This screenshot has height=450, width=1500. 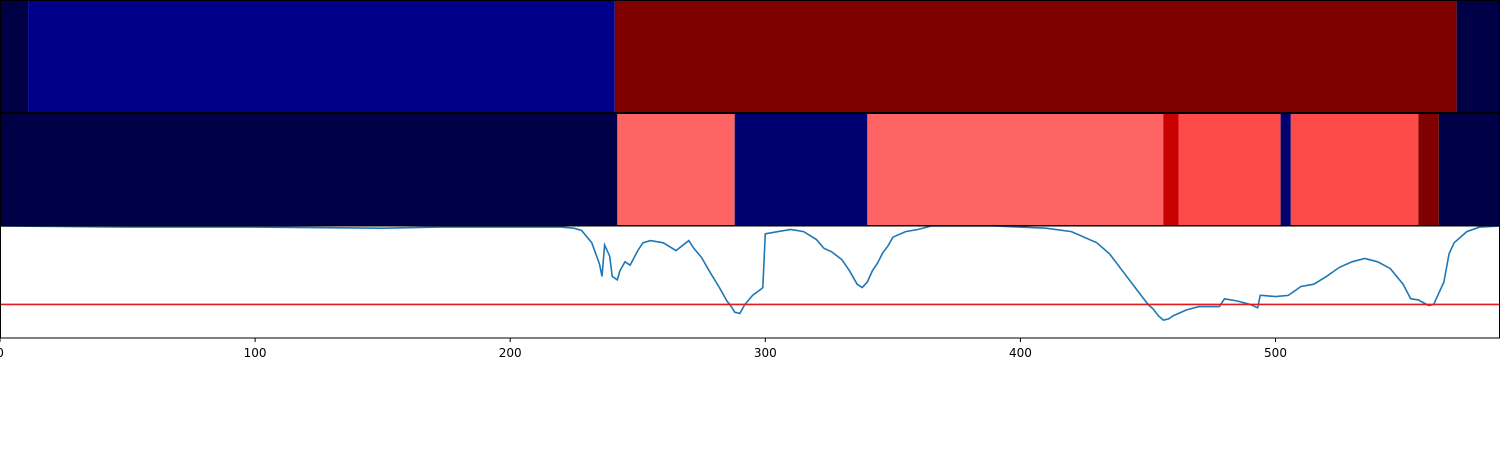 What do you see at coordinates (255, 353) in the screenshot?
I see `x-tick-label-1: 100` at bounding box center [255, 353].